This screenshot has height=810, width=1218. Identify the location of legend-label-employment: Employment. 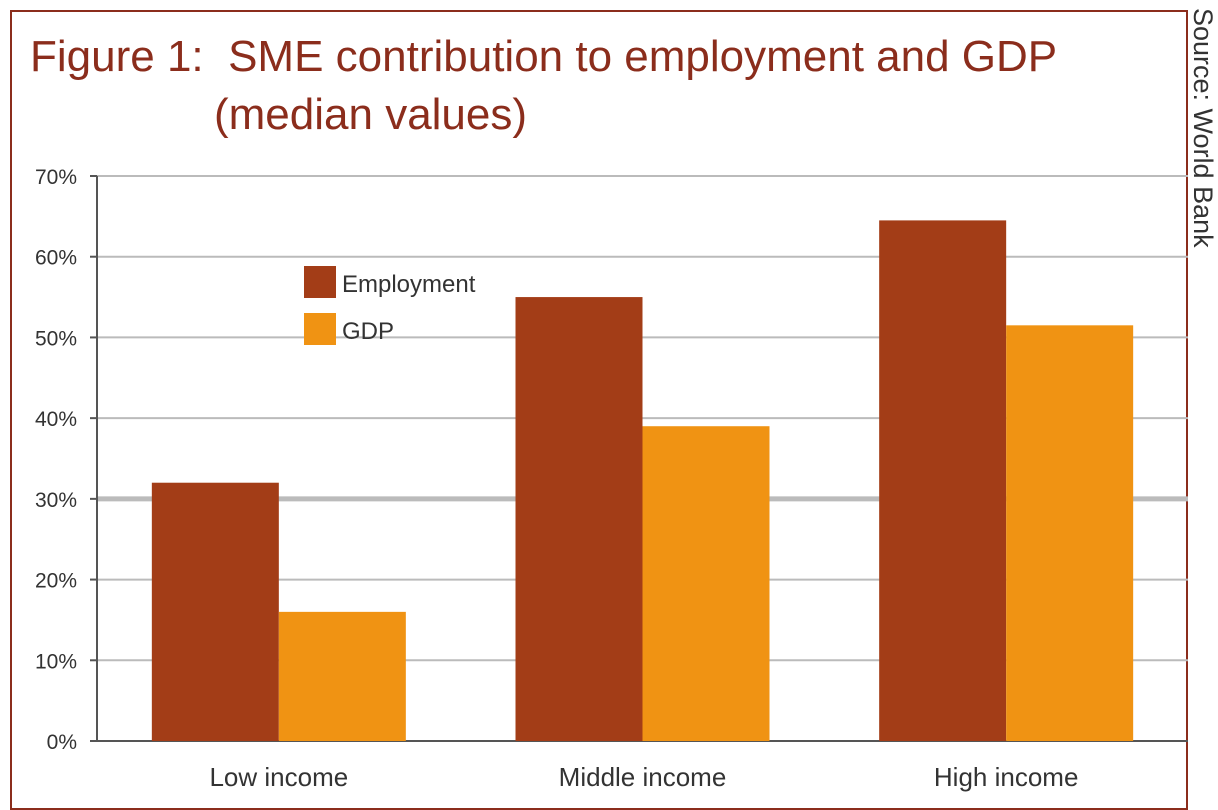
(409, 284).